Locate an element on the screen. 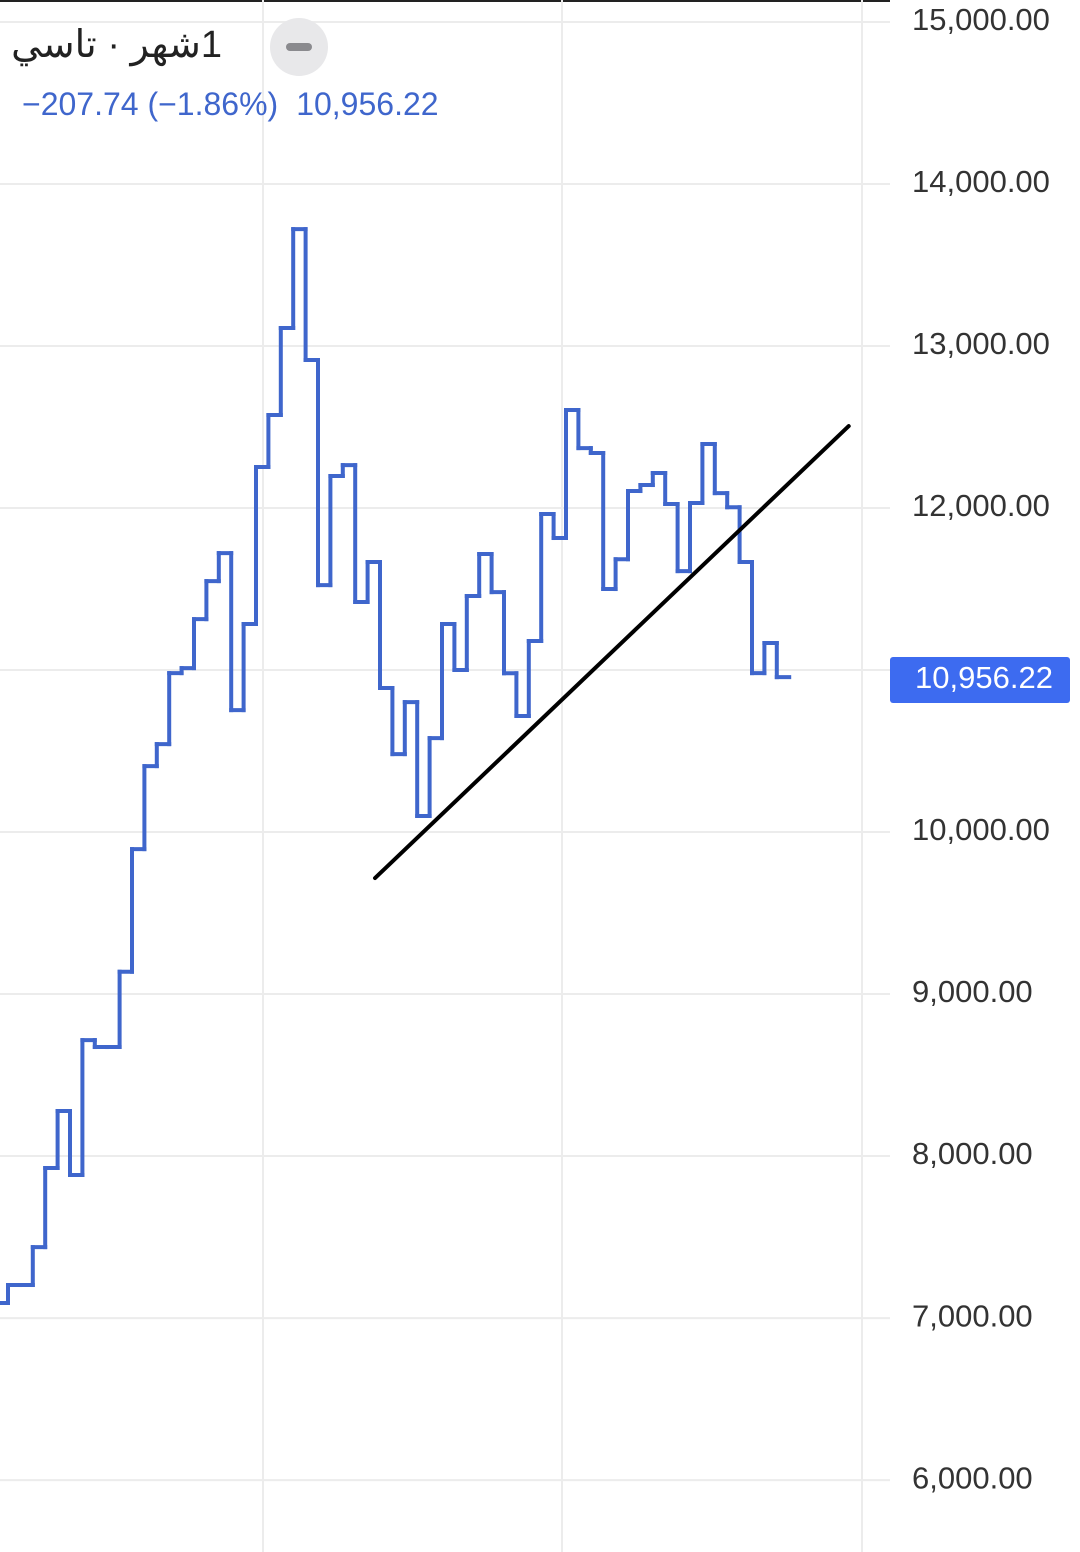 Image resolution: width=1080 pixels, height=1552 pixels. y-tick-label: 15,000.00 is located at coordinates (981, 19).